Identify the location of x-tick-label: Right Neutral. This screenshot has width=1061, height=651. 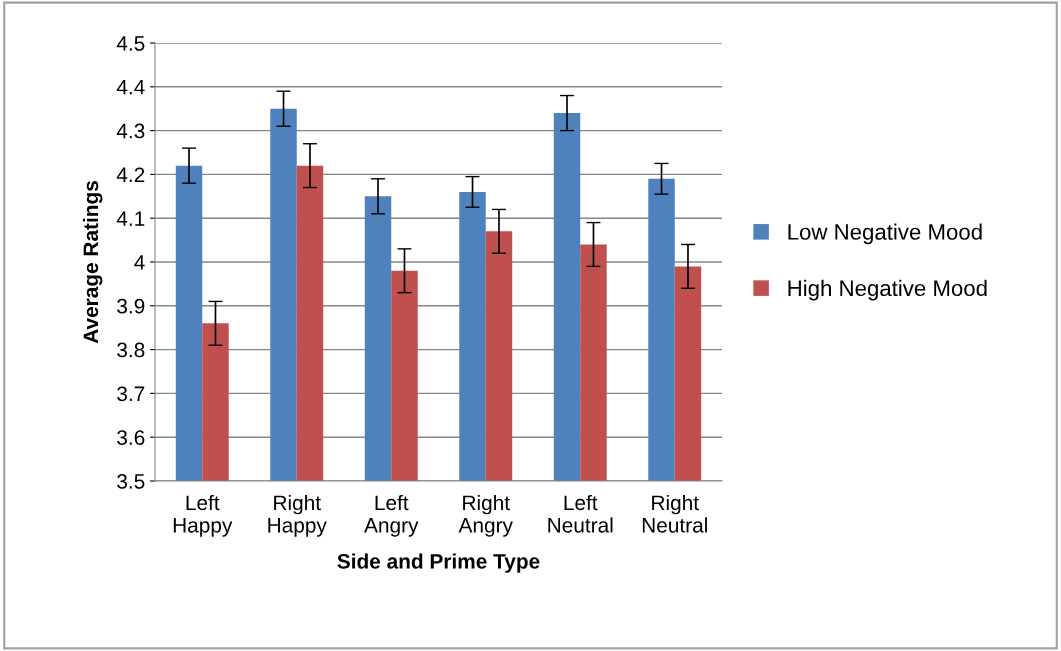
(674, 513).